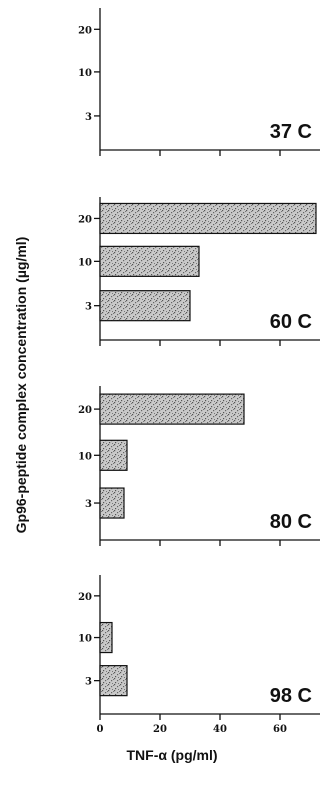 The height and width of the screenshot is (785, 320). Describe the element at coordinates (220, 729) in the screenshot. I see `x-tick-label: 40` at that location.